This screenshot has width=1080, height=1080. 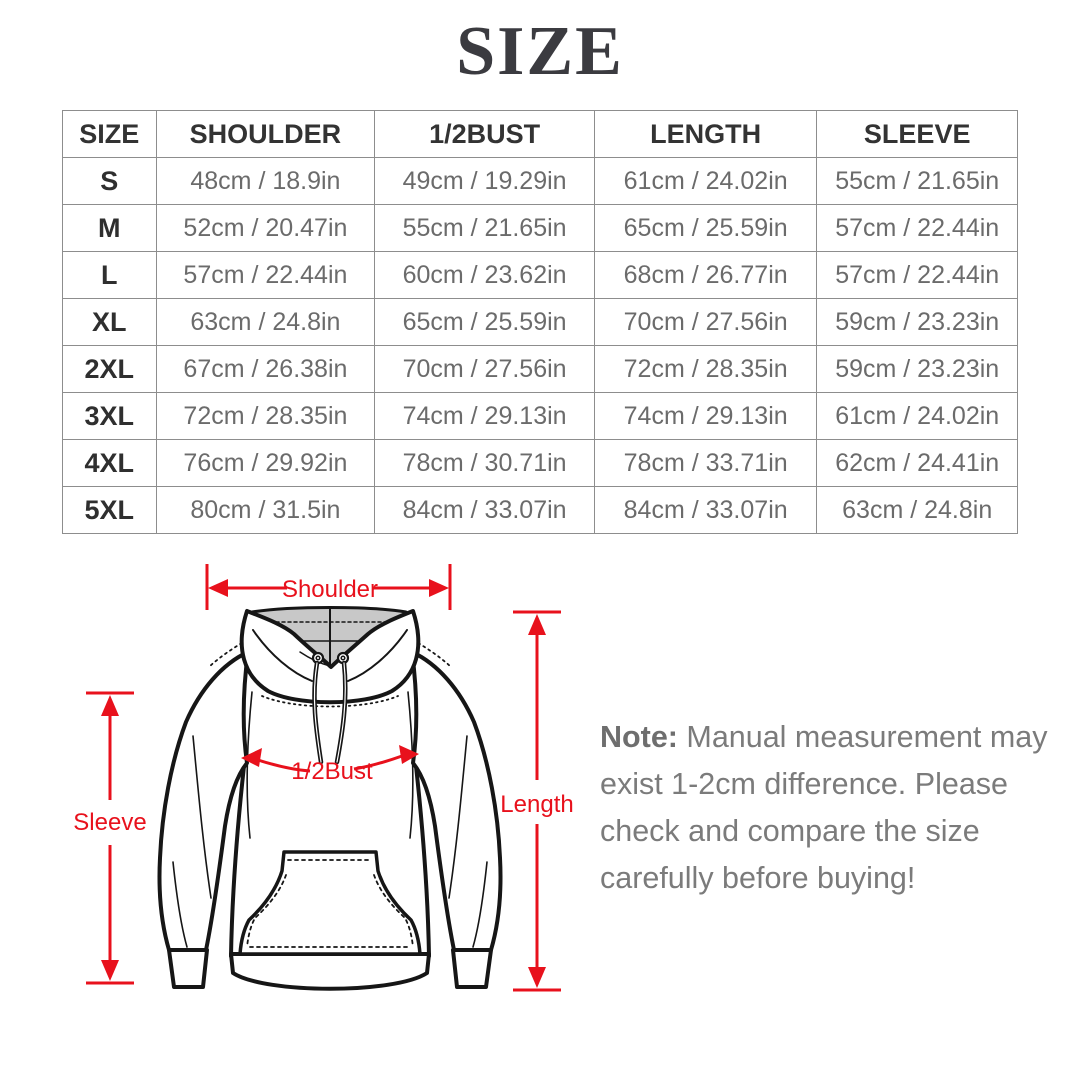 What do you see at coordinates (265, 228) in the screenshot?
I see `shoulder-cell: 52cm / 20.47in` at bounding box center [265, 228].